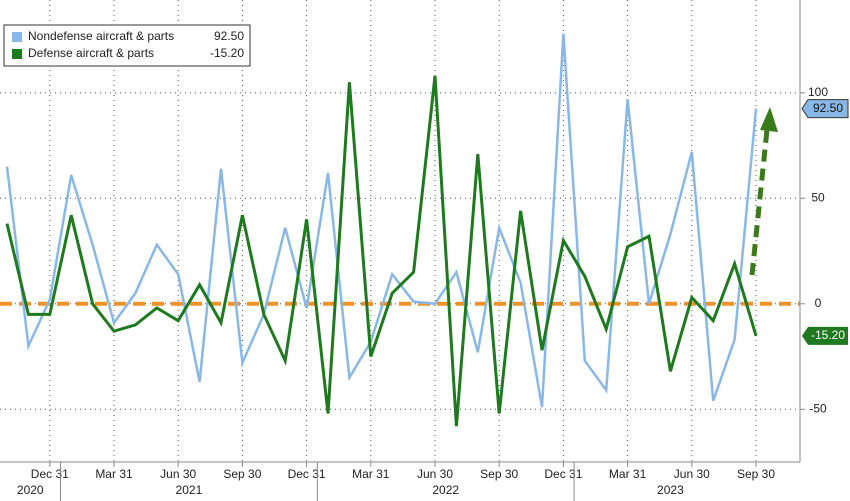  I want to click on x-group-label: 2023, so click(670, 490).